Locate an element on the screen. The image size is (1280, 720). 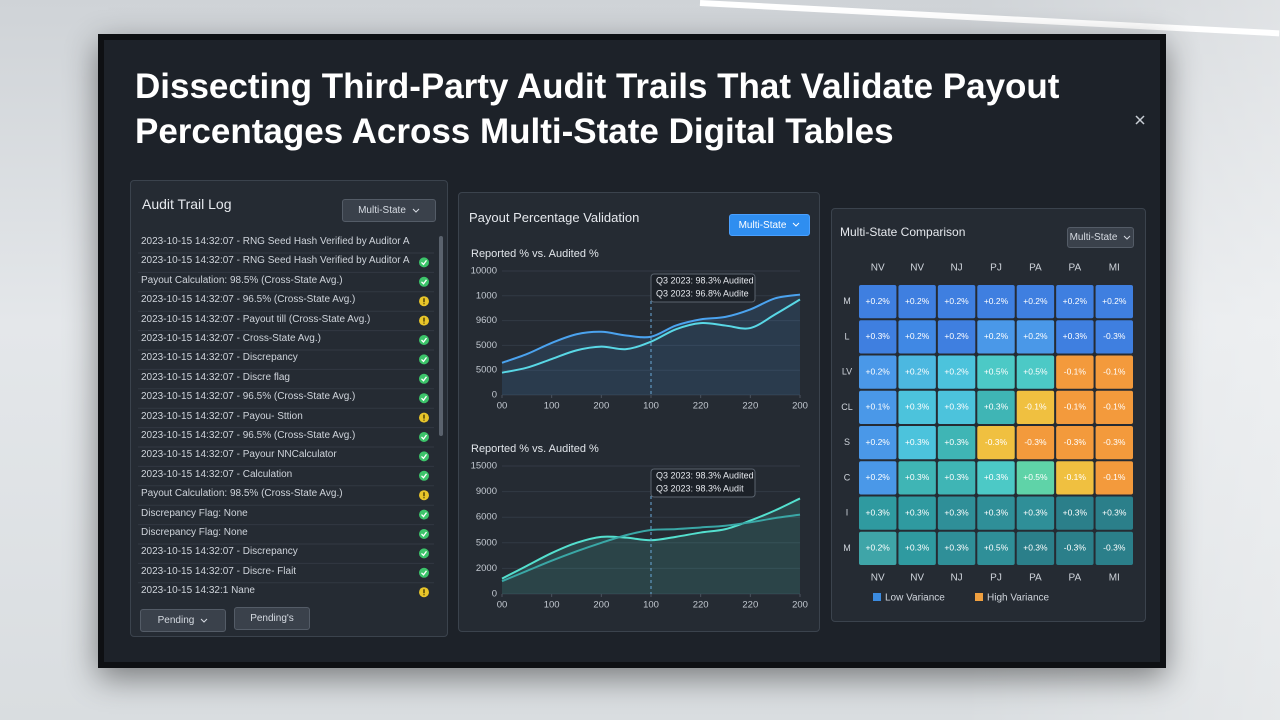
row-label: LV is located at coordinates (847, 372).